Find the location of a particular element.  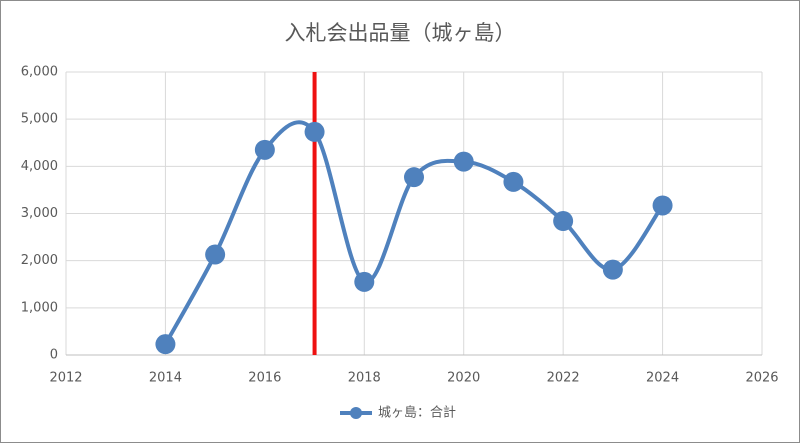

x-tick-label: 2026 is located at coordinates (761, 378).